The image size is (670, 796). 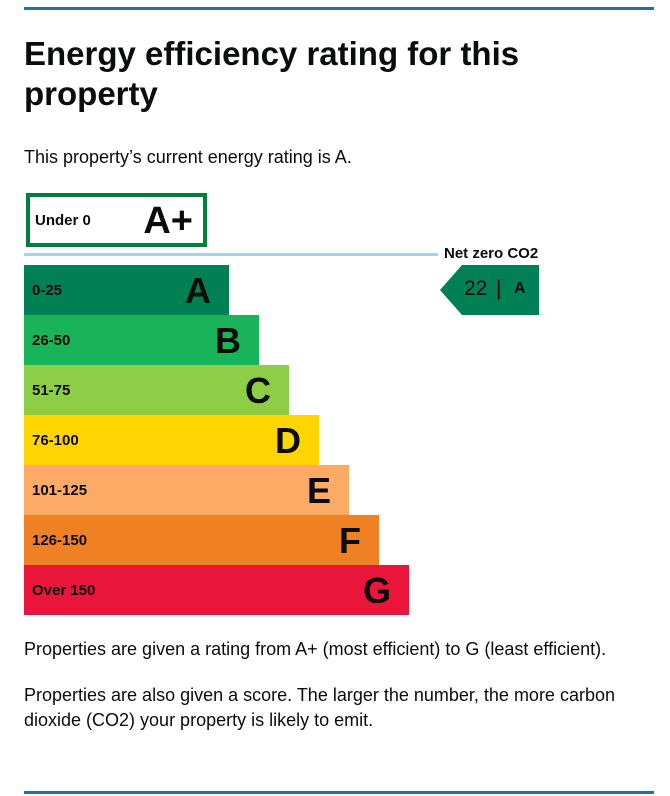 What do you see at coordinates (376, 590) in the screenshot?
I see `band-letter: G` at bounding box center [376, 590].